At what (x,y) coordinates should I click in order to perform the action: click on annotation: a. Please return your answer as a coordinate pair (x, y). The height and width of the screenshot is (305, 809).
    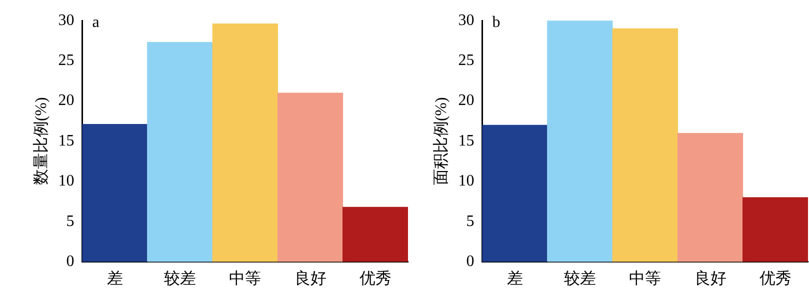
    Looking at the image, I should click on (96, 22).